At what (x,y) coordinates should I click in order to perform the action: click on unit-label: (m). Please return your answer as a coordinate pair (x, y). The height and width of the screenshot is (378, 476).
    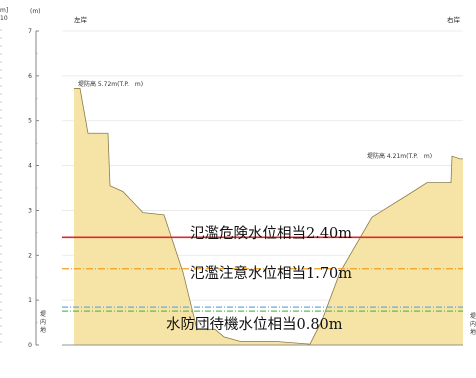
    Looking at the image, I should click on (35, 11).